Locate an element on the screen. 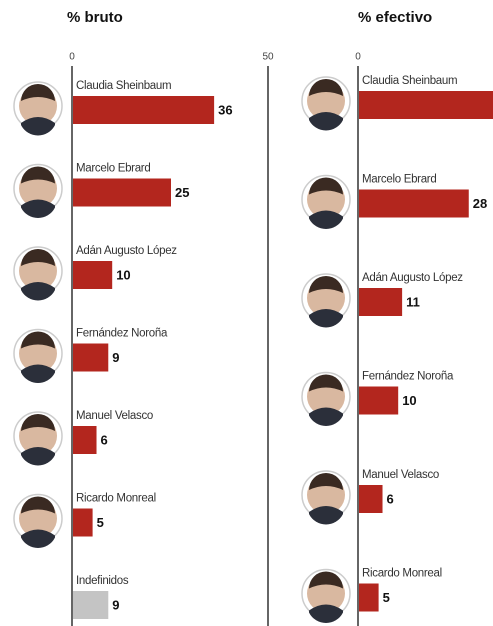  value-label: 36 is located at coordinates (225, 109).